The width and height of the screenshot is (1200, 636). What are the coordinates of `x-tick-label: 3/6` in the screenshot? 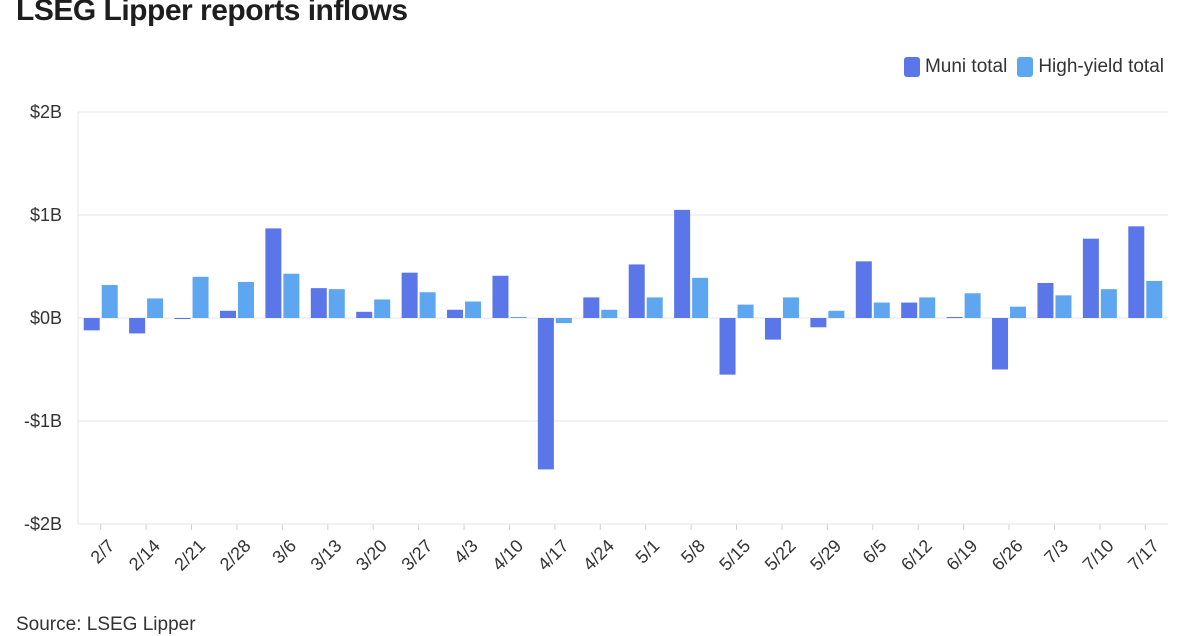 It's located at (284, 552).